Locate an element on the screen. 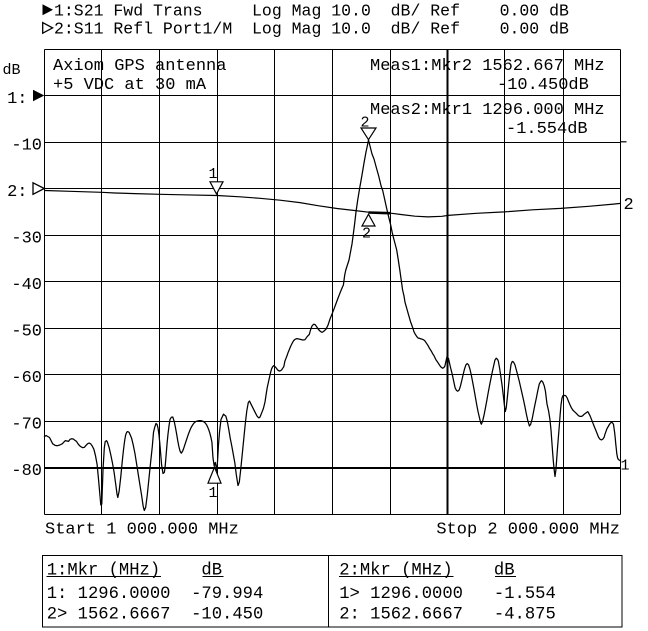  svg-text: 1> 1296.0000 -1.554 is located at coordinates (447, 594).